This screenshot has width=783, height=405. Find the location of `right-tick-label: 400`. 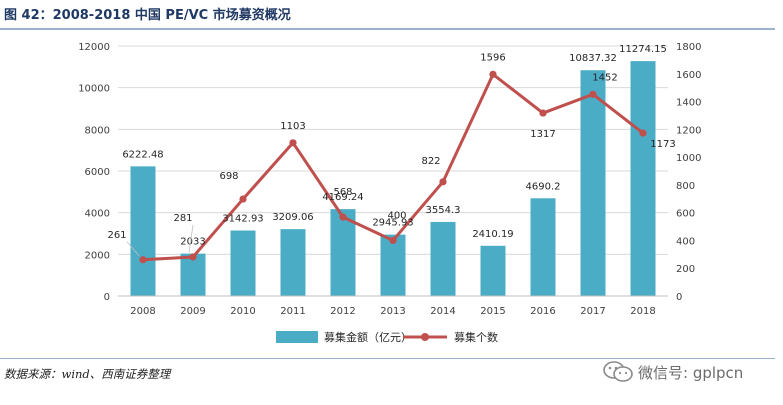

right-tick-label: 400 is located at coordinates (685, 241).